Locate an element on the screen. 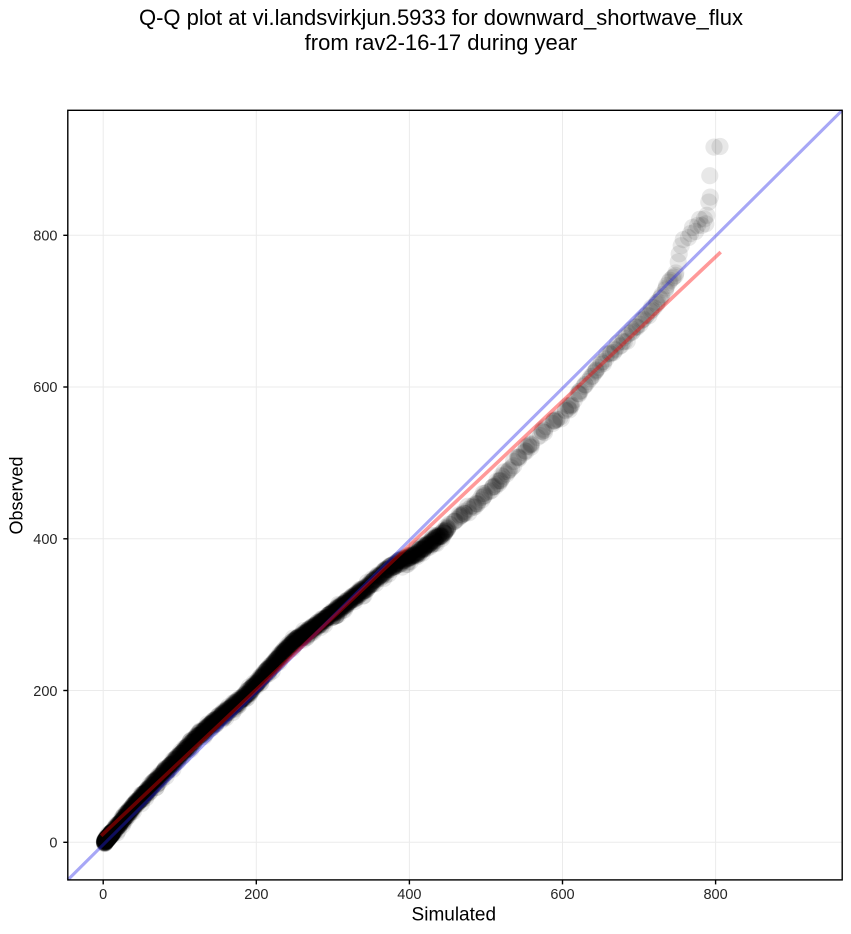 This screenshot has height=934, width=851. svg-text: from rav2-16-17 during year is located at coordinates (441, 42).